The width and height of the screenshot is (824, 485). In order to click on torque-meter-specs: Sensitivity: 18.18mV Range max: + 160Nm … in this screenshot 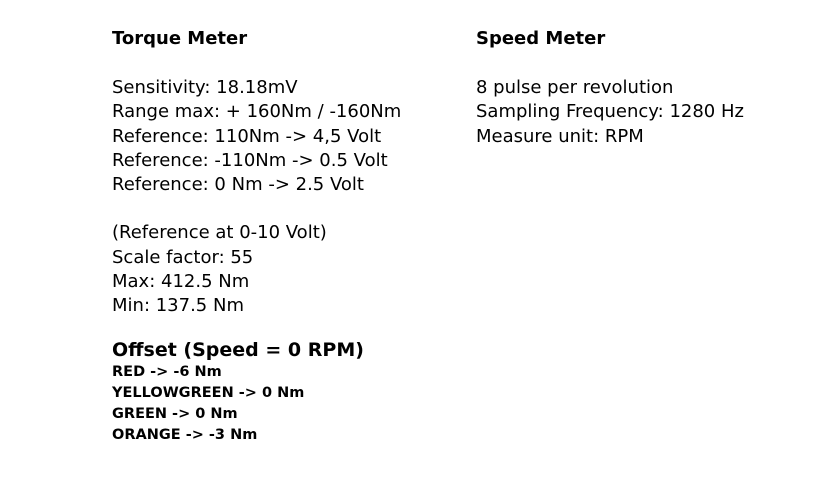, I will do `click(282, 136)`.